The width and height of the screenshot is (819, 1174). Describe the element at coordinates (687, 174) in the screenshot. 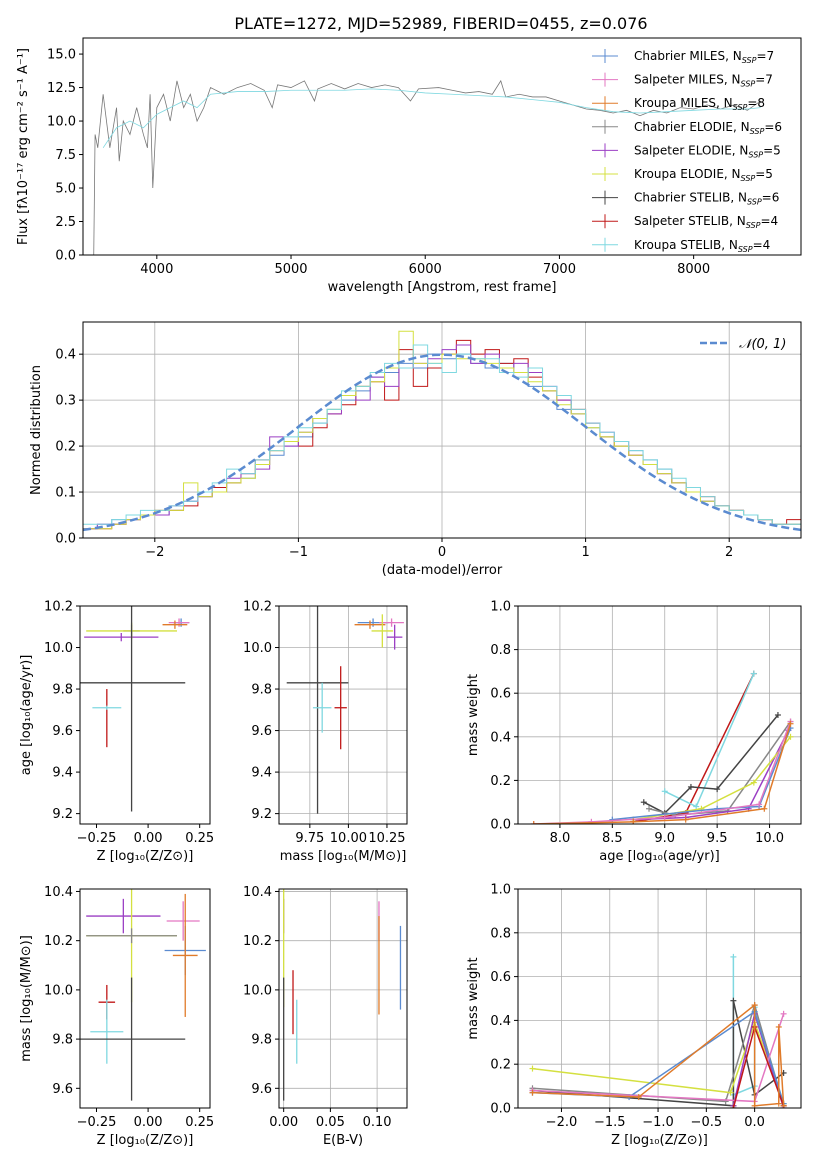

I see `legend-label-main: Kroupa ELODIE, N` at that location.